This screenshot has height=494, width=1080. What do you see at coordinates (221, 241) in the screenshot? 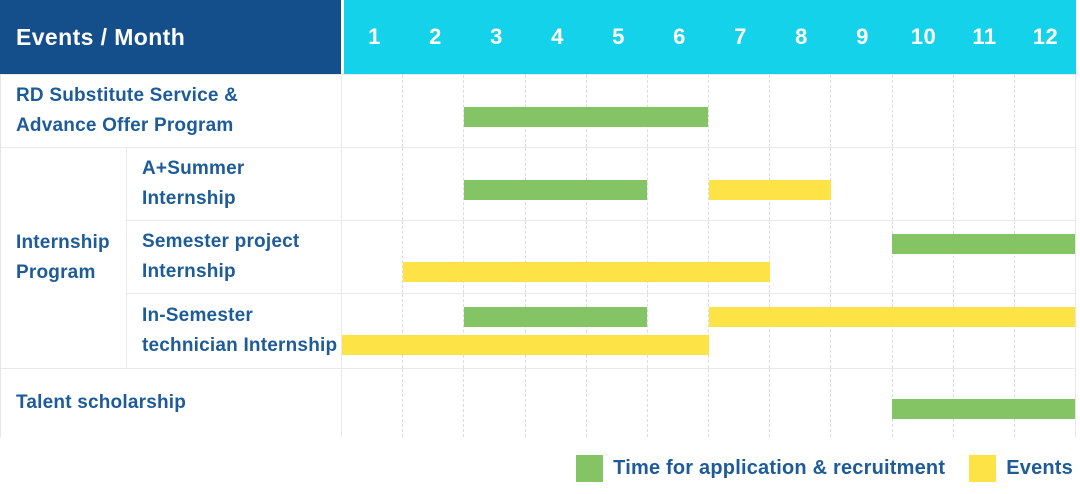
I see `row-label-line: Semester project` at bounding box center [221, 241].